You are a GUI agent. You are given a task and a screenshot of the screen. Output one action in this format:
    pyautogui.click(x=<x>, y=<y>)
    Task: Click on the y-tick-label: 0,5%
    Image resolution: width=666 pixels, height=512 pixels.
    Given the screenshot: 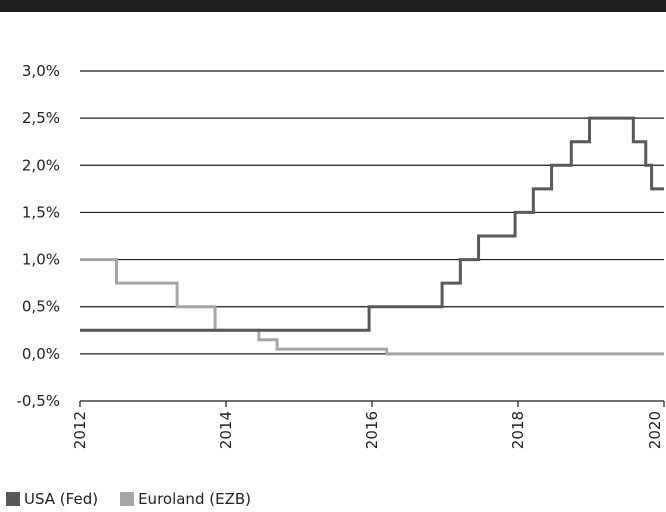 What is the action you would take?
    pyautogui.click(x=41, y=307)
    